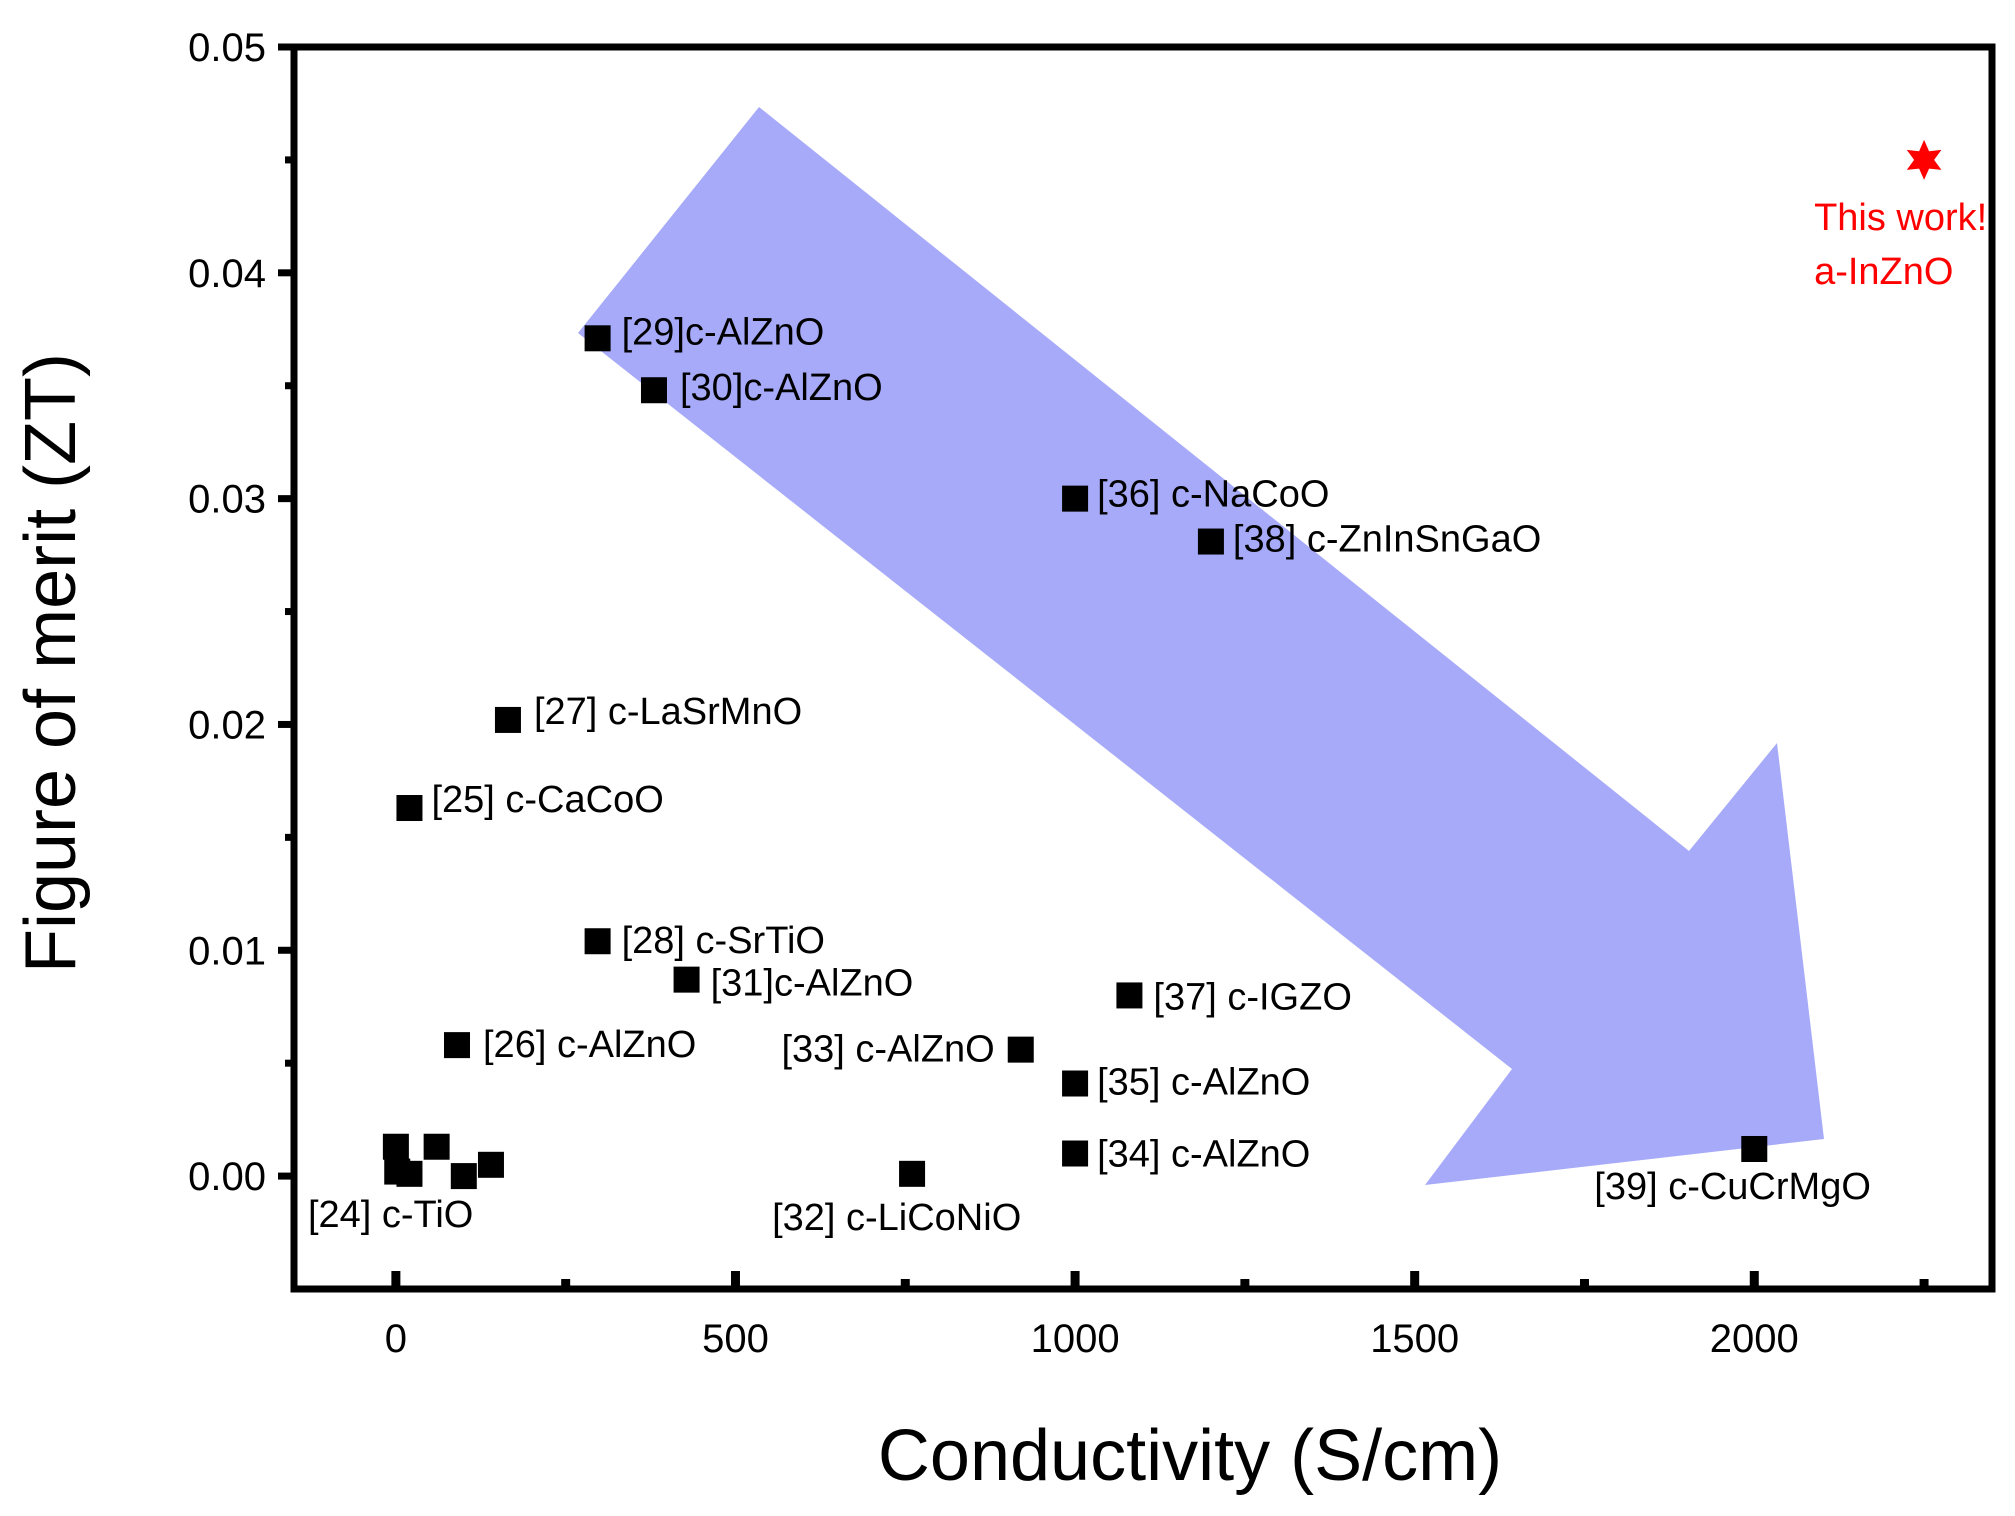 The height and width of the screenshot is (1516, 2015). Describe the element at coordinates (589, 1045) in the screenshot. I see `data-point-label: [26] c-AlZnO` at that location.